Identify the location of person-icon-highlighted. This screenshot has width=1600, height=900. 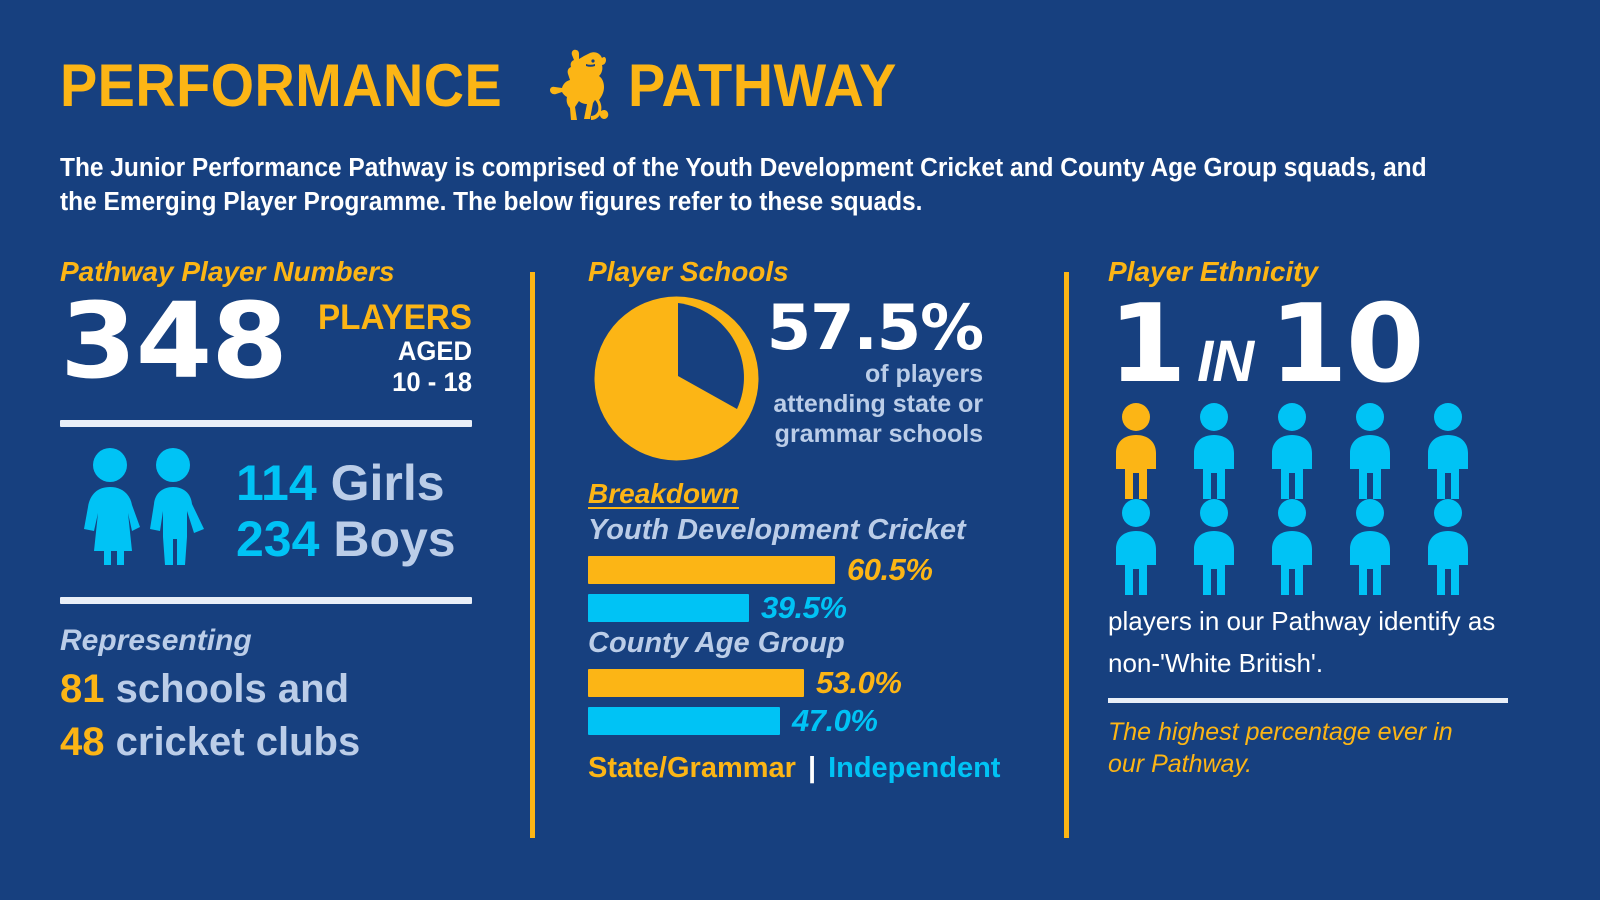
(1136, 450).